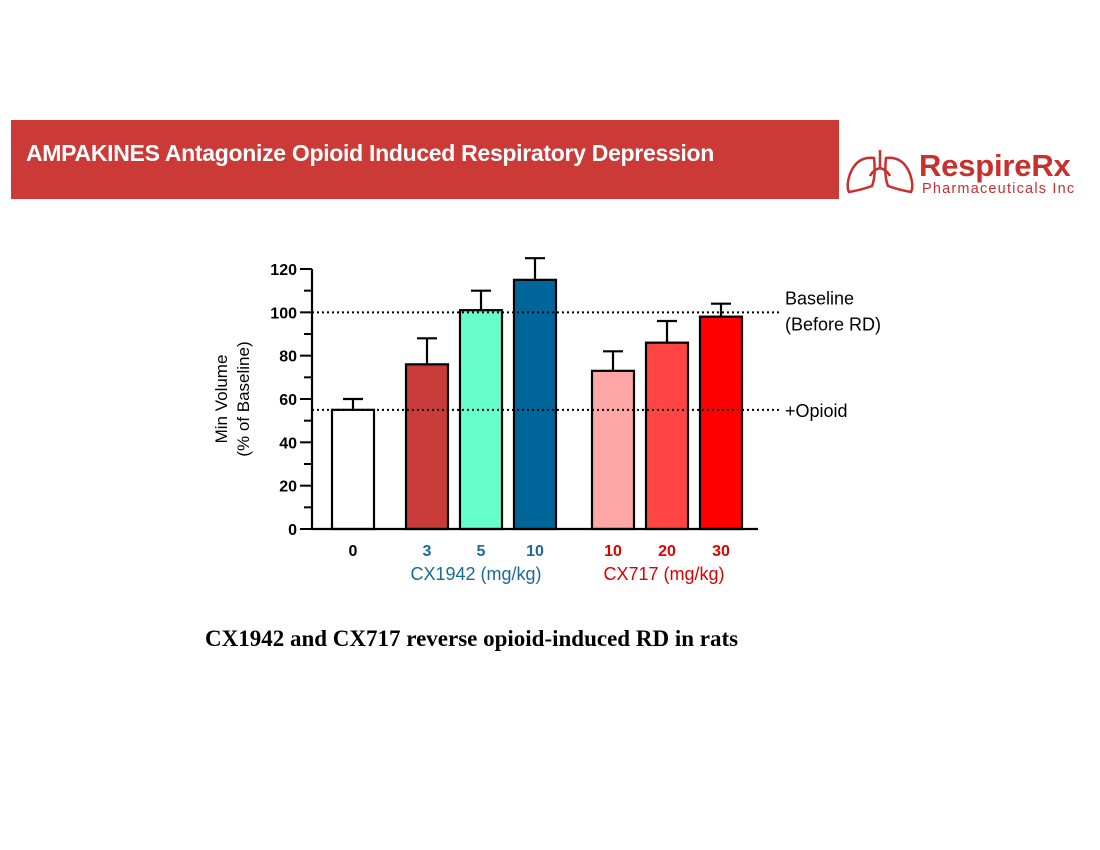 This screenshot has height=850, width=1100. Describe the element at coordinates (221, 399) in the screenshot. I see `y-axis-label: Min Volume` at that location.